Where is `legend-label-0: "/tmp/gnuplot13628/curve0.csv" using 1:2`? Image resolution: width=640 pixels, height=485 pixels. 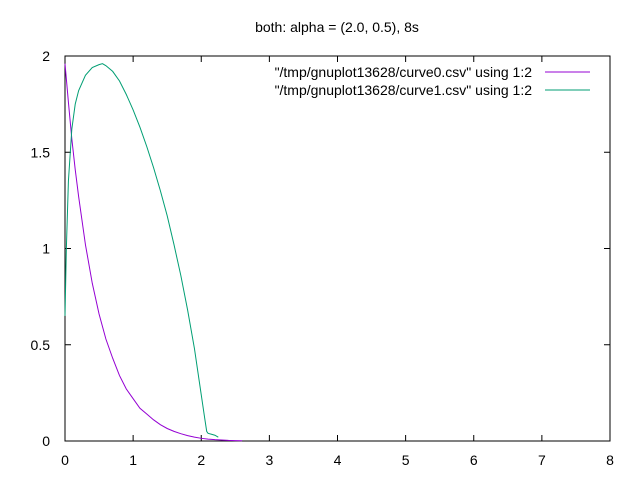
legend-label-0: "/tmp/gnuplot13628/curve0.csv" using 1:2 is located at coordinates (404, 72).